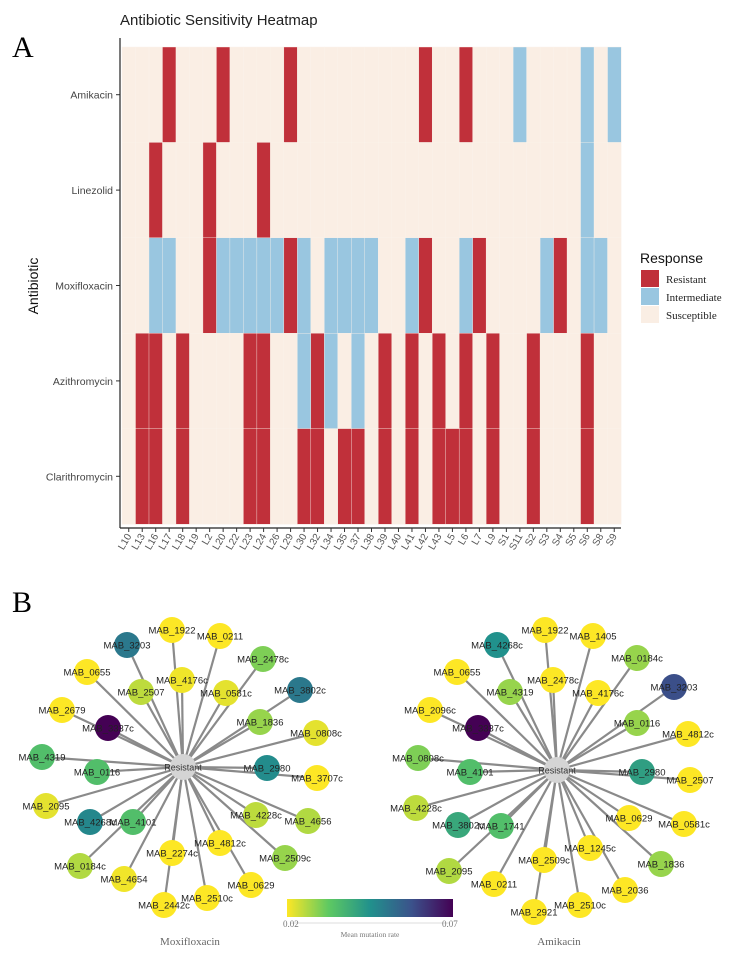 This screenshot has width=744, height=959. Describe the element at coordinates (430, 711) in the screenshot. I see `gene-node-label: MAB_2096c` at that location.